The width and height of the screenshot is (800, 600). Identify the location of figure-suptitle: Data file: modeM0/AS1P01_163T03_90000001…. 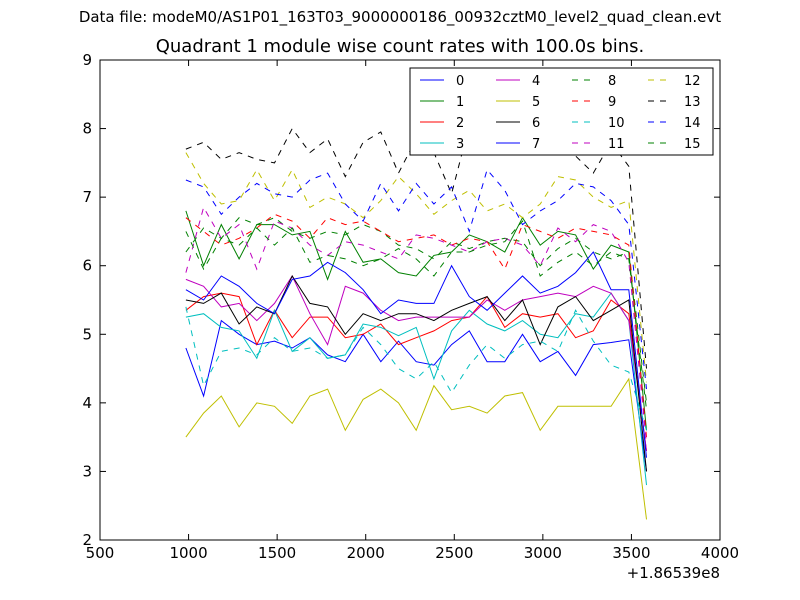
(400, 17).